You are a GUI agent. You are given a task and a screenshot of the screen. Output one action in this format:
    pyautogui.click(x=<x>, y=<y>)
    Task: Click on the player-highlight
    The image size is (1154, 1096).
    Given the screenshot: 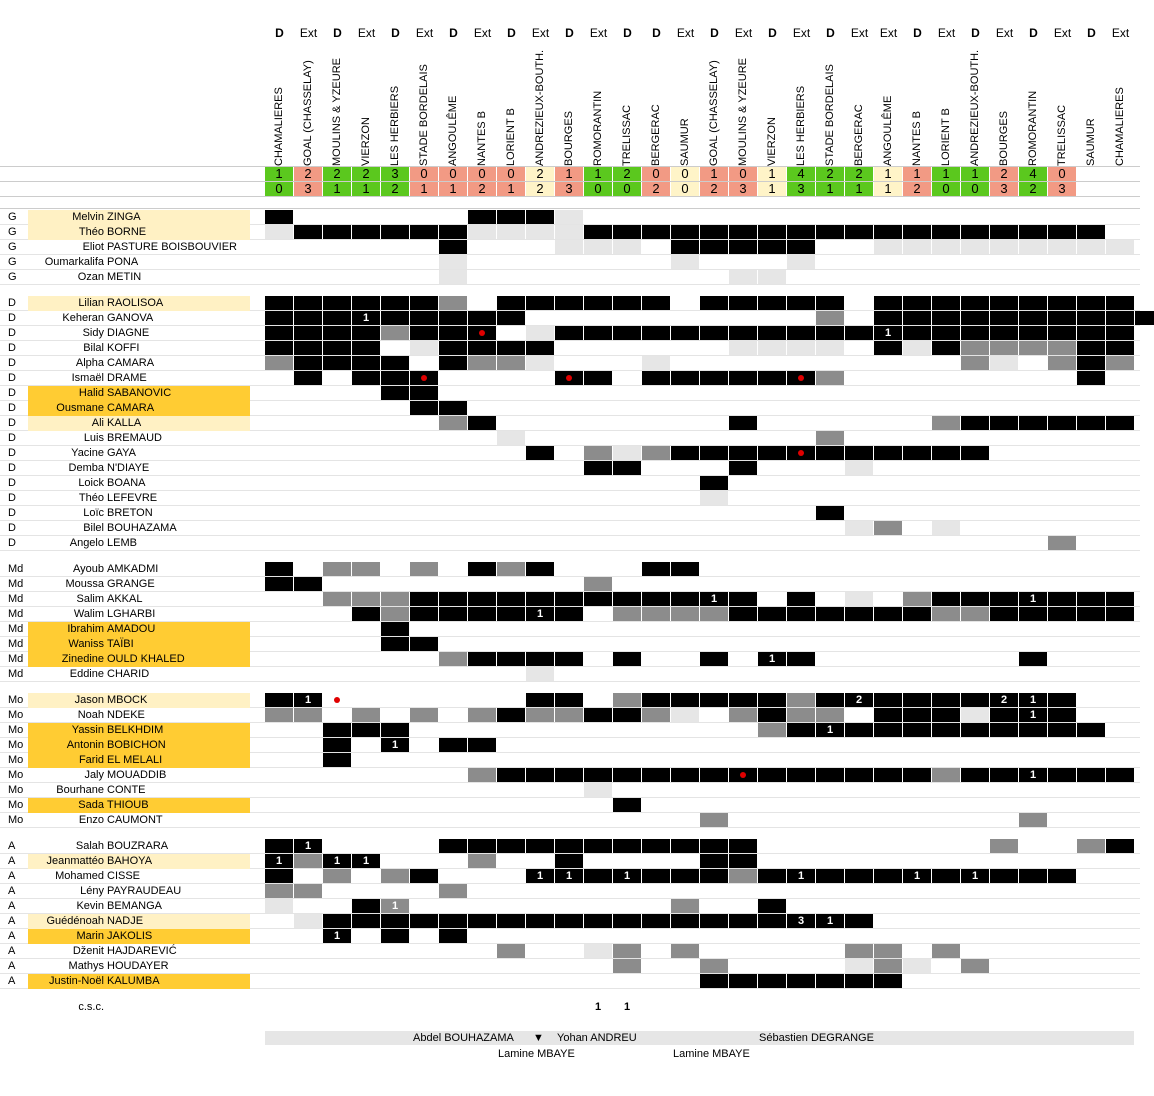 What is the action you would take?
    pyautogui.click(x=139, y=303)
    